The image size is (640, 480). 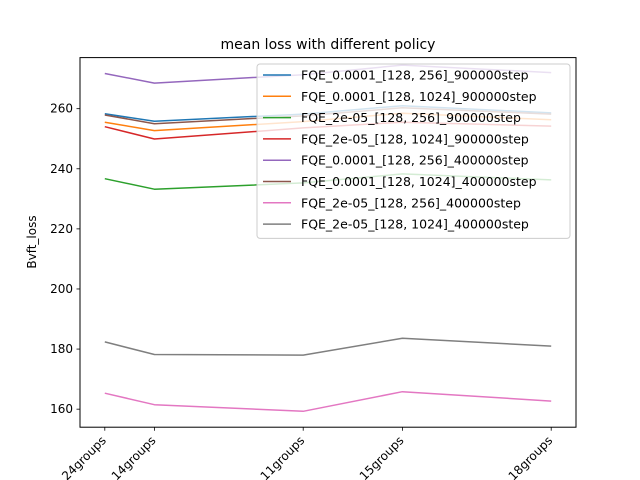 I want to click on x-axis: 24groups 14groups 11groups 15groups 18groups, so click(x=307, y=453).